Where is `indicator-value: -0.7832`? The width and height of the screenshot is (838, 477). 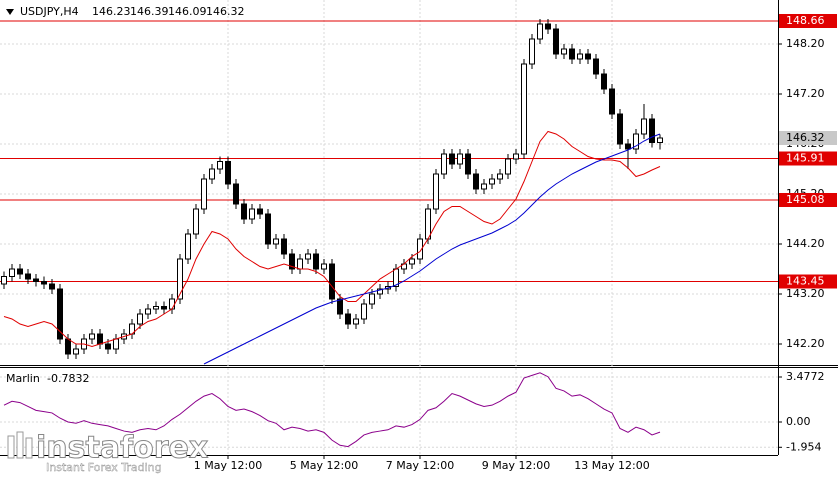 indicator-value: -0.7832 is located at coordinates (68, 378).